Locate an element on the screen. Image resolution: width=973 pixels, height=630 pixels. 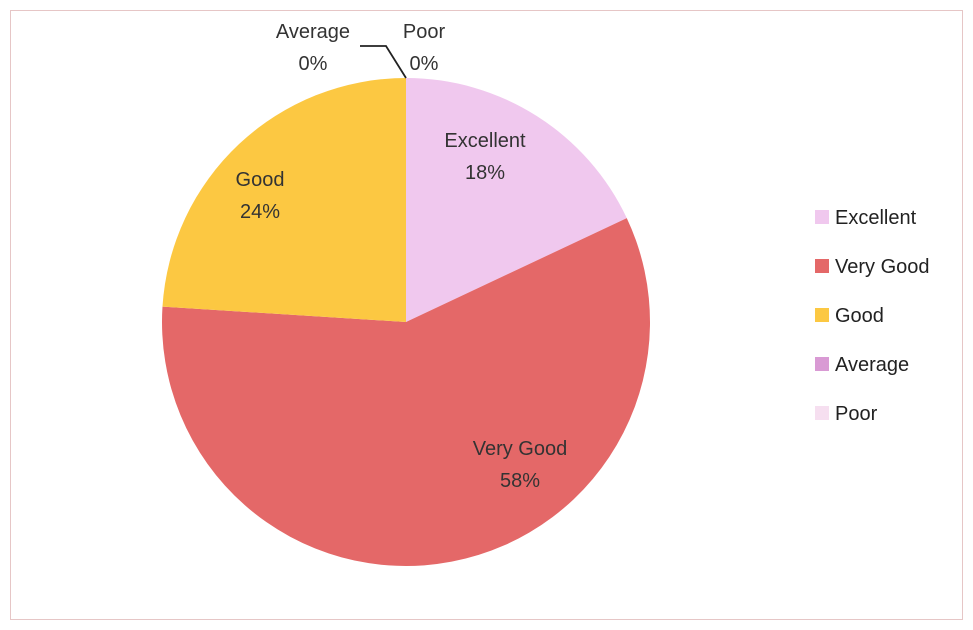
legend-label-good: Good is located at coordinates (859, 316).